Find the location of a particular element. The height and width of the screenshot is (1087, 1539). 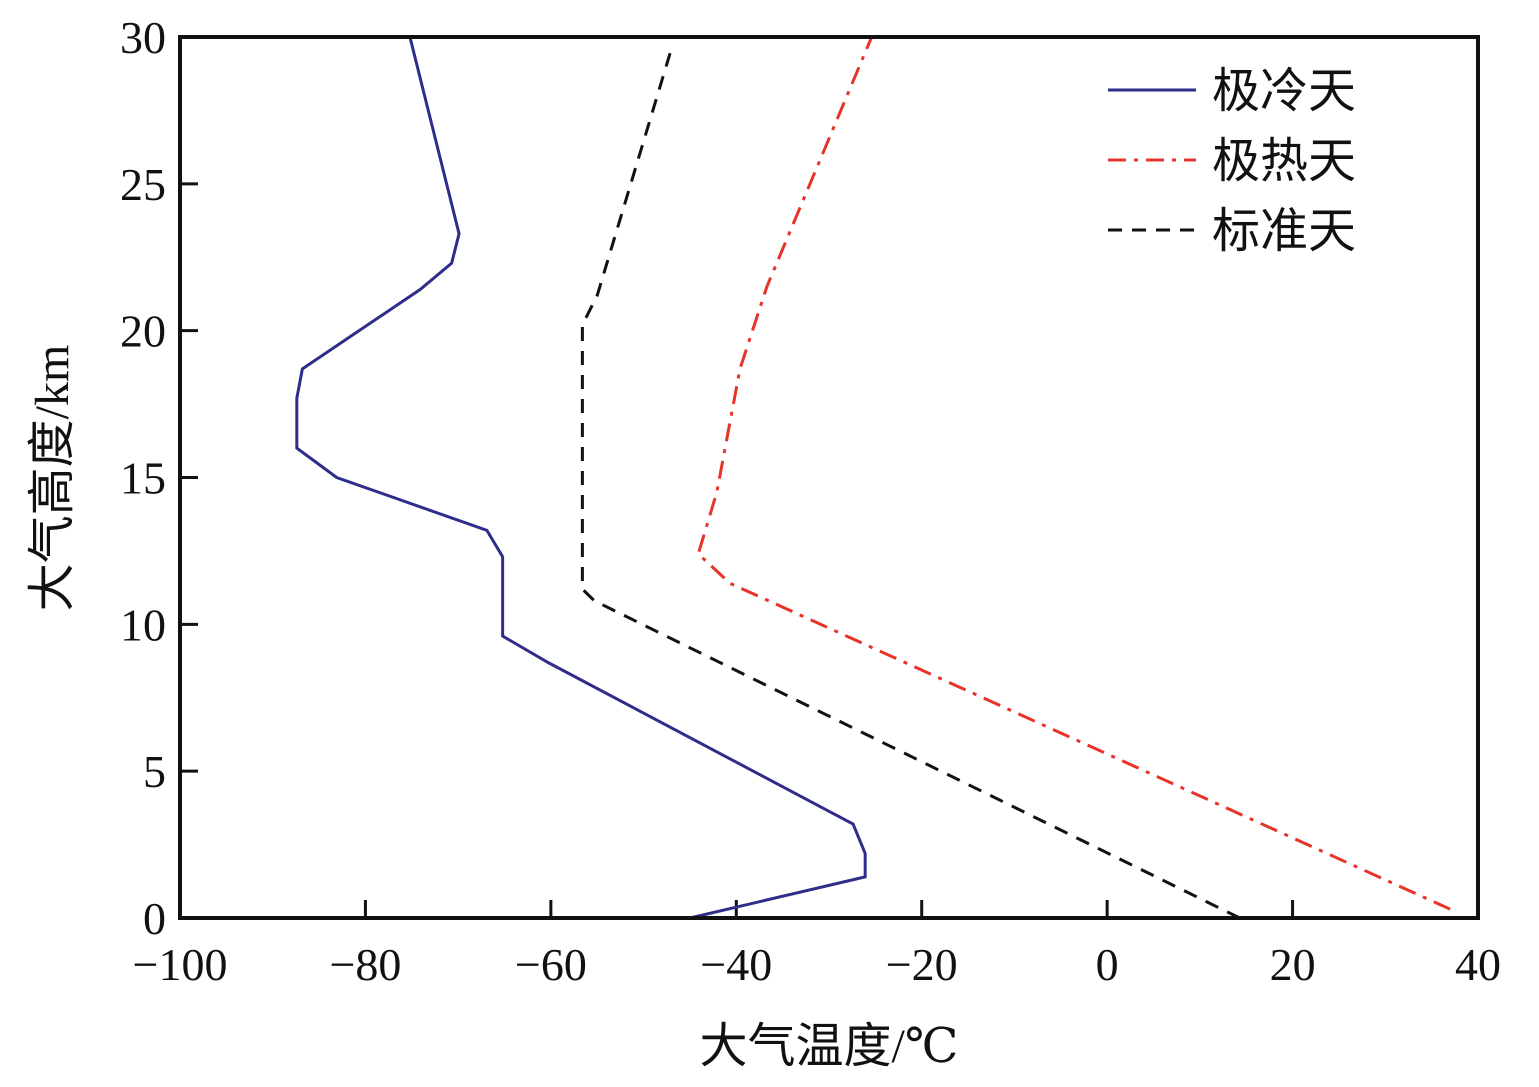

legend-label: 极热天 is located at coordinates (1284, 161).